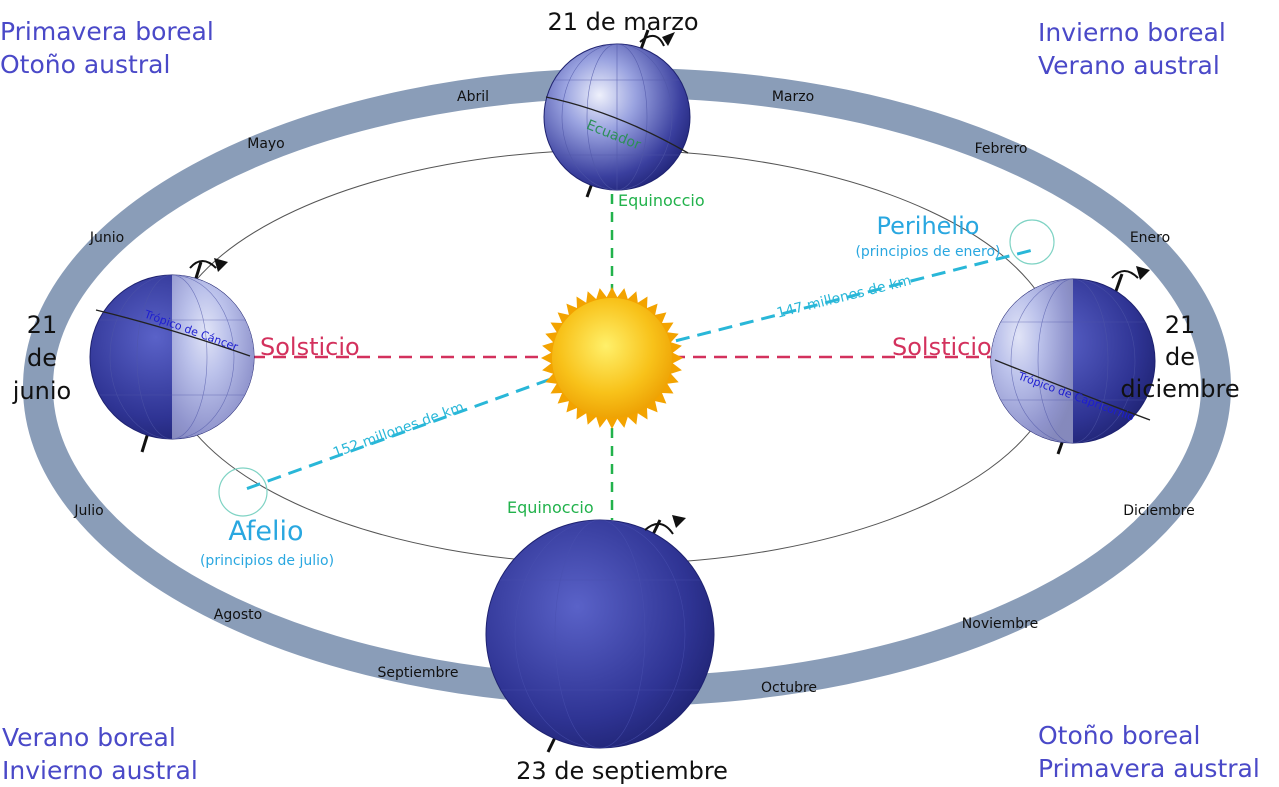 This screenshot has width=1279, height=787. I want to click on perihelion-label: Perihelio, so click(928, 226).